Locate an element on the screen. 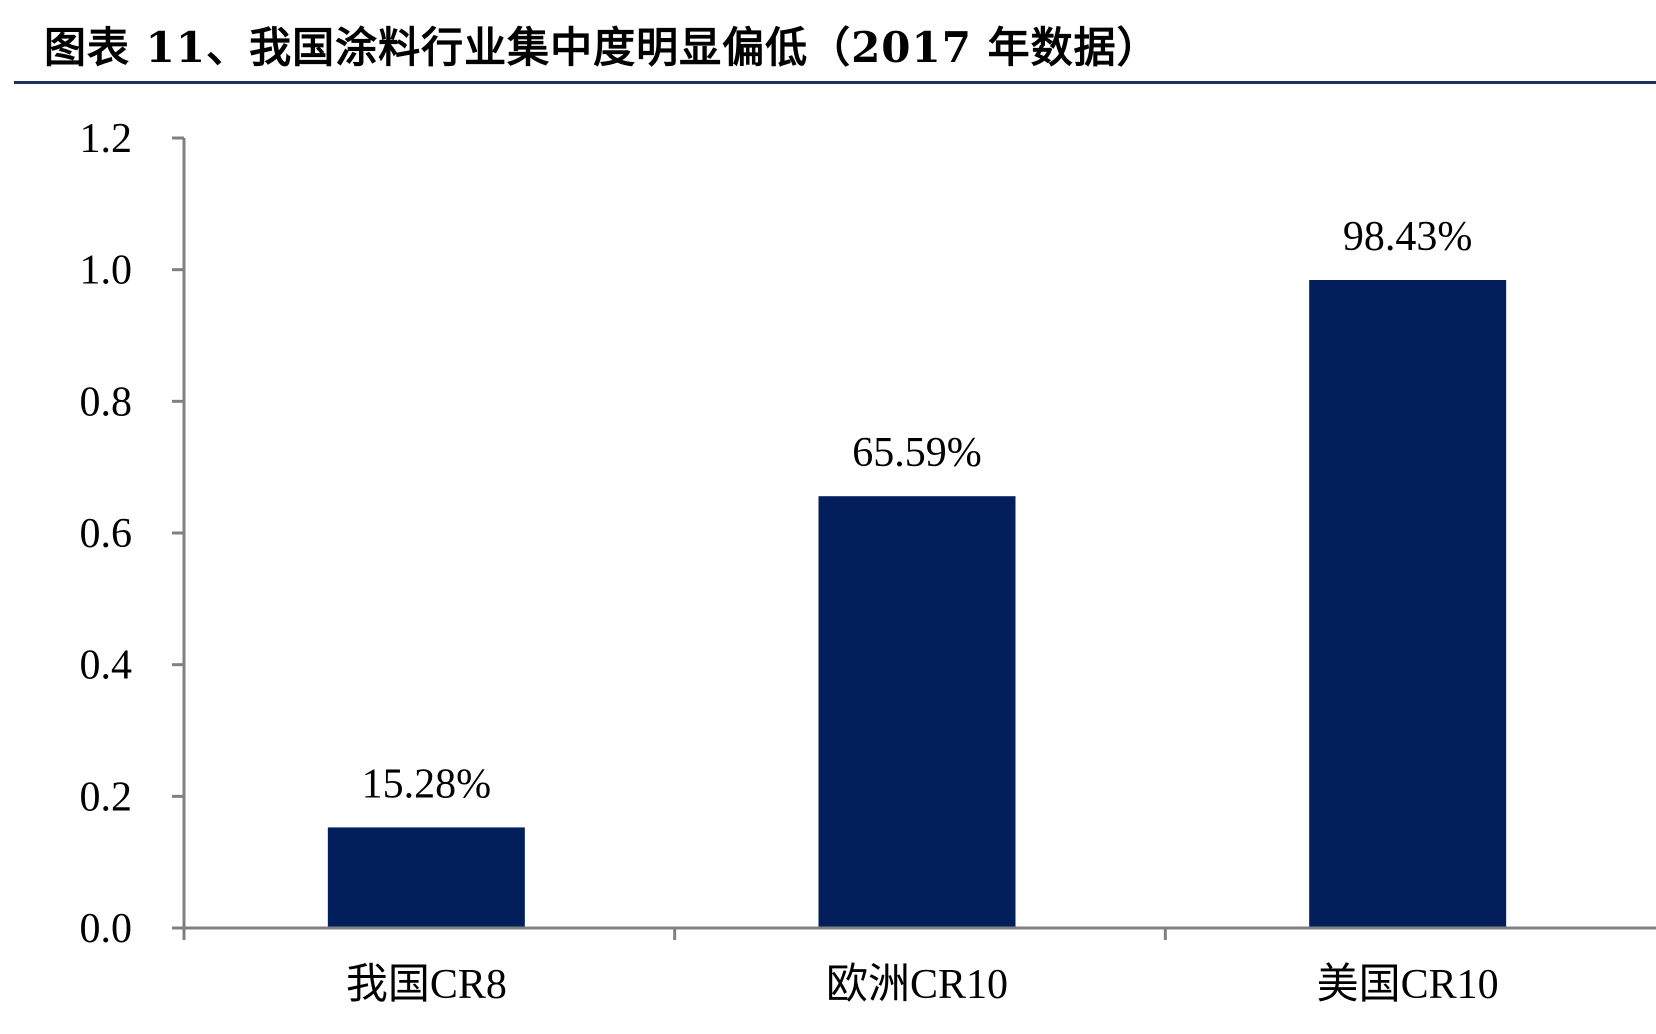 The height and width of the screenshot is (1034, 1656). y-tick-label: 0.4 is located at coordinates (106, 666).